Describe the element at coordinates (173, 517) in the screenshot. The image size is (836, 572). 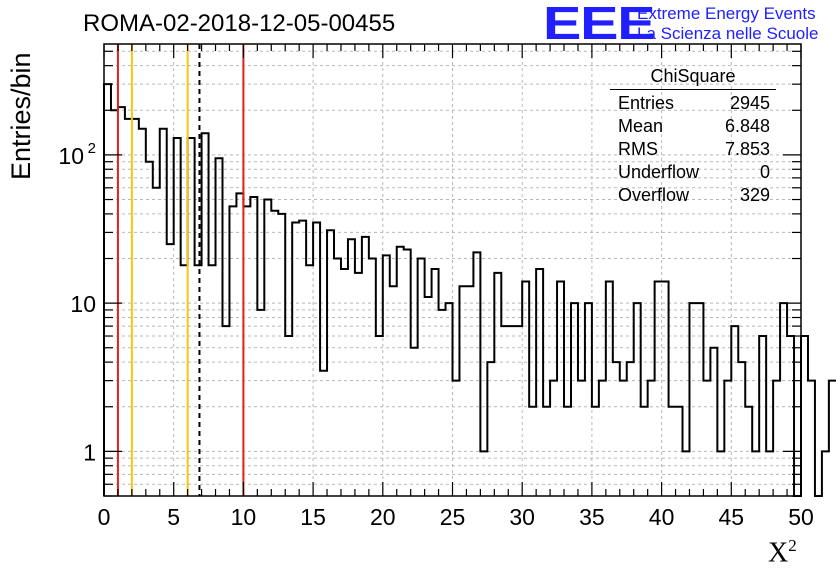
I see `x-tick-label: 5` at that location.